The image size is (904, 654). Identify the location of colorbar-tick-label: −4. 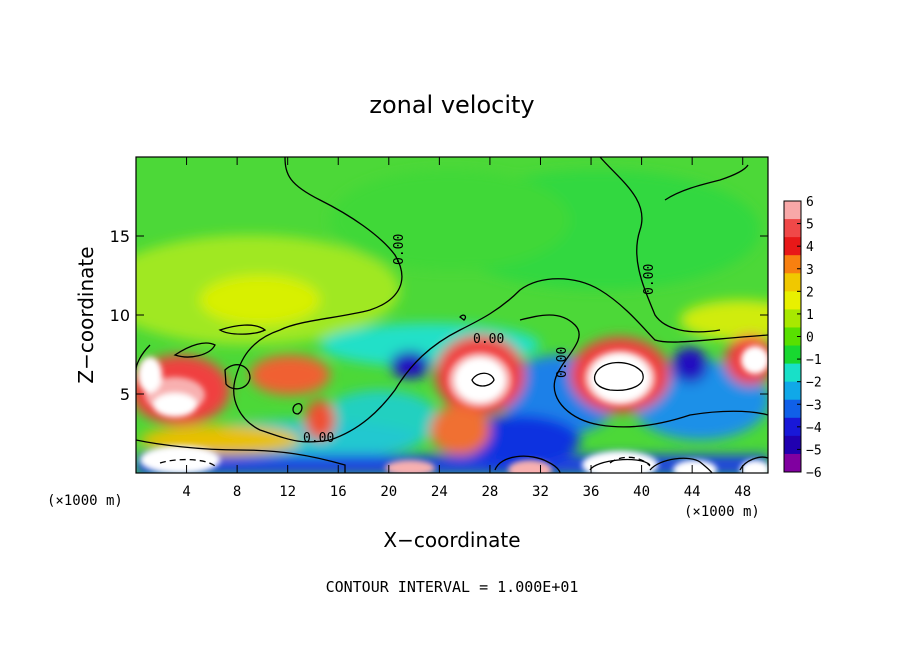
(814, 428).